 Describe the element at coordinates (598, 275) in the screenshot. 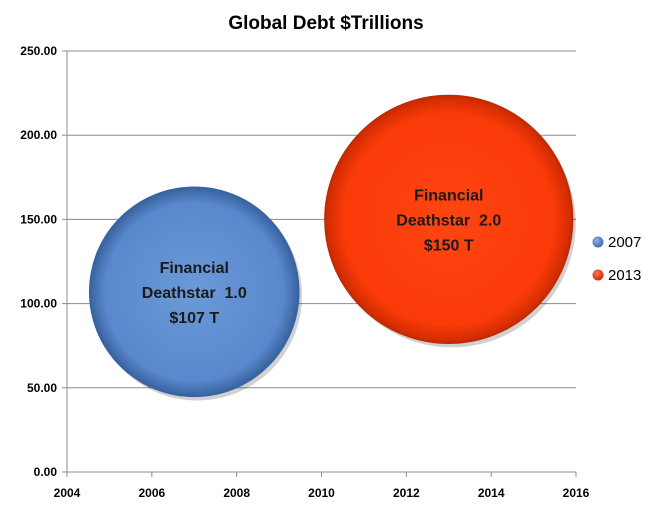

I see `legend-marker-2013` at that location.